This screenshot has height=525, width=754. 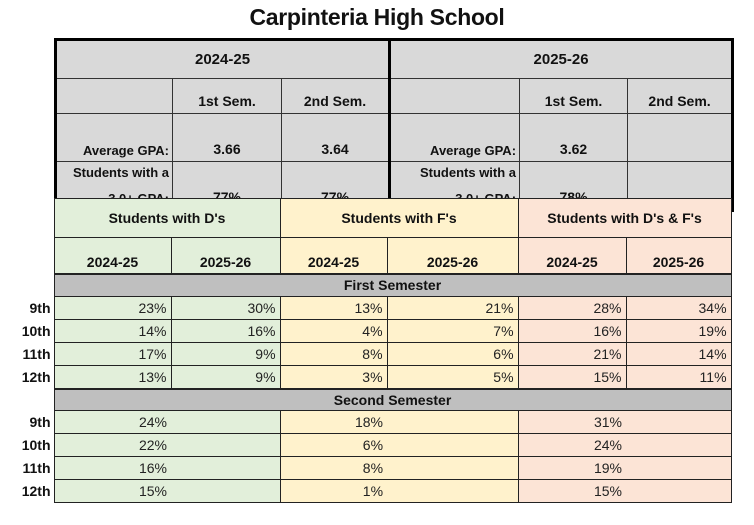 I want to click on category-header: Students with F's, so click(x=399, y=218).